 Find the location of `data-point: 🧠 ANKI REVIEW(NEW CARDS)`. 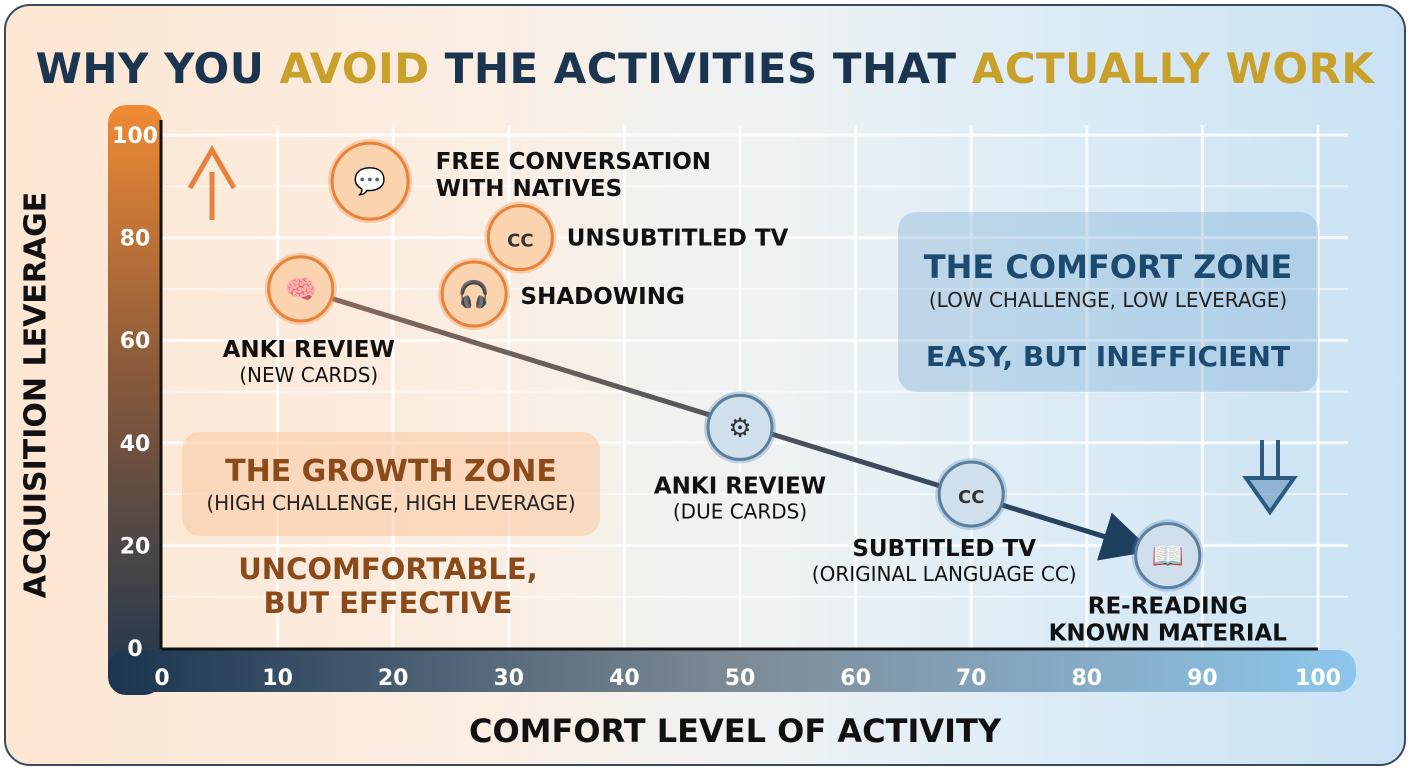

data-point: 🧠 ANKI REVIEW(NEW CARDS) is located at coordinates (309, 319).